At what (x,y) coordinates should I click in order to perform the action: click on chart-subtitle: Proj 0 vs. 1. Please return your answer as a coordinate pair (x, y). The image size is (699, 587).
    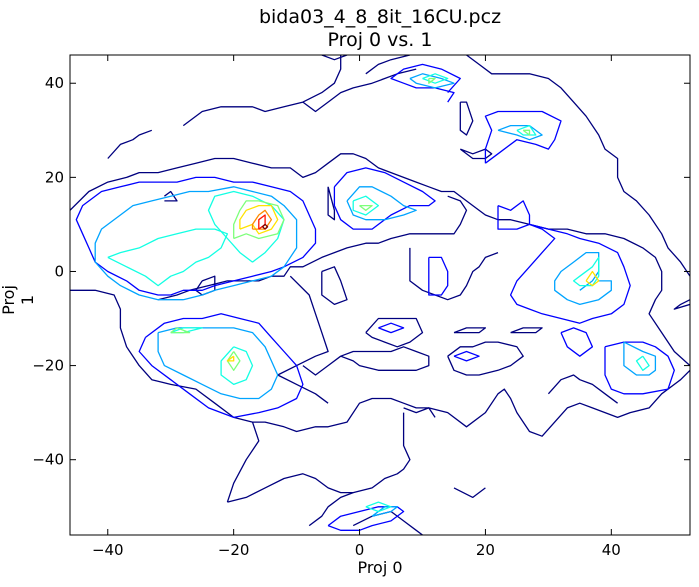
    Looking at the image, I should click on (380, 40).